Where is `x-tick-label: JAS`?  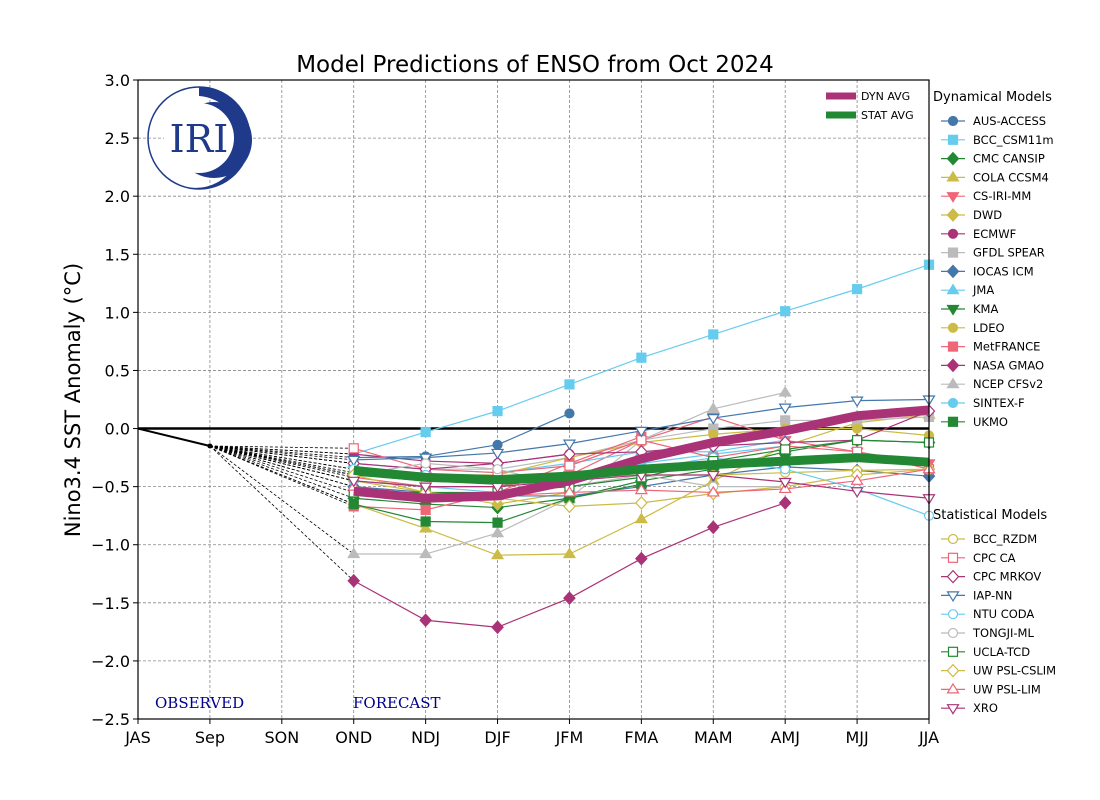 x-tick-label: JAS is located at coordinates (137, 737).